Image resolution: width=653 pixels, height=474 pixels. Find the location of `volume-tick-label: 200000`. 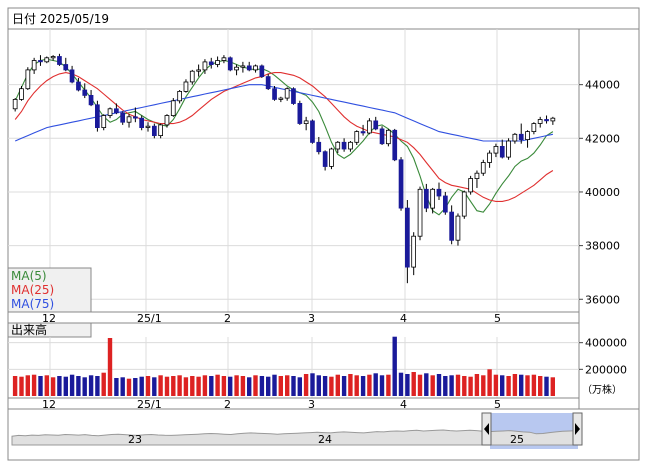

volume-tick-label: 200000 is located at coordinates (606, 369).